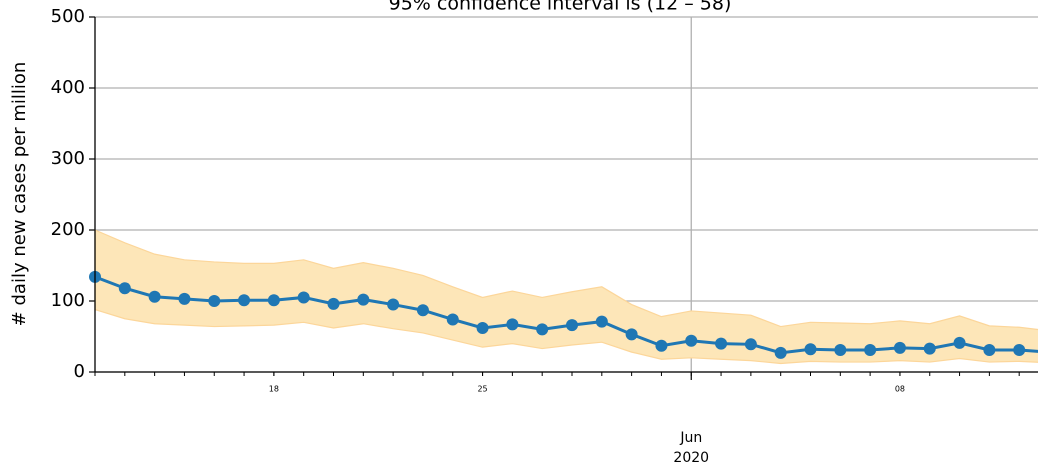 The height and width of the screenshot is (468, 1038). I want to click on chart-title: 95% confidence interval is (12 – 58), so click(560, 7).